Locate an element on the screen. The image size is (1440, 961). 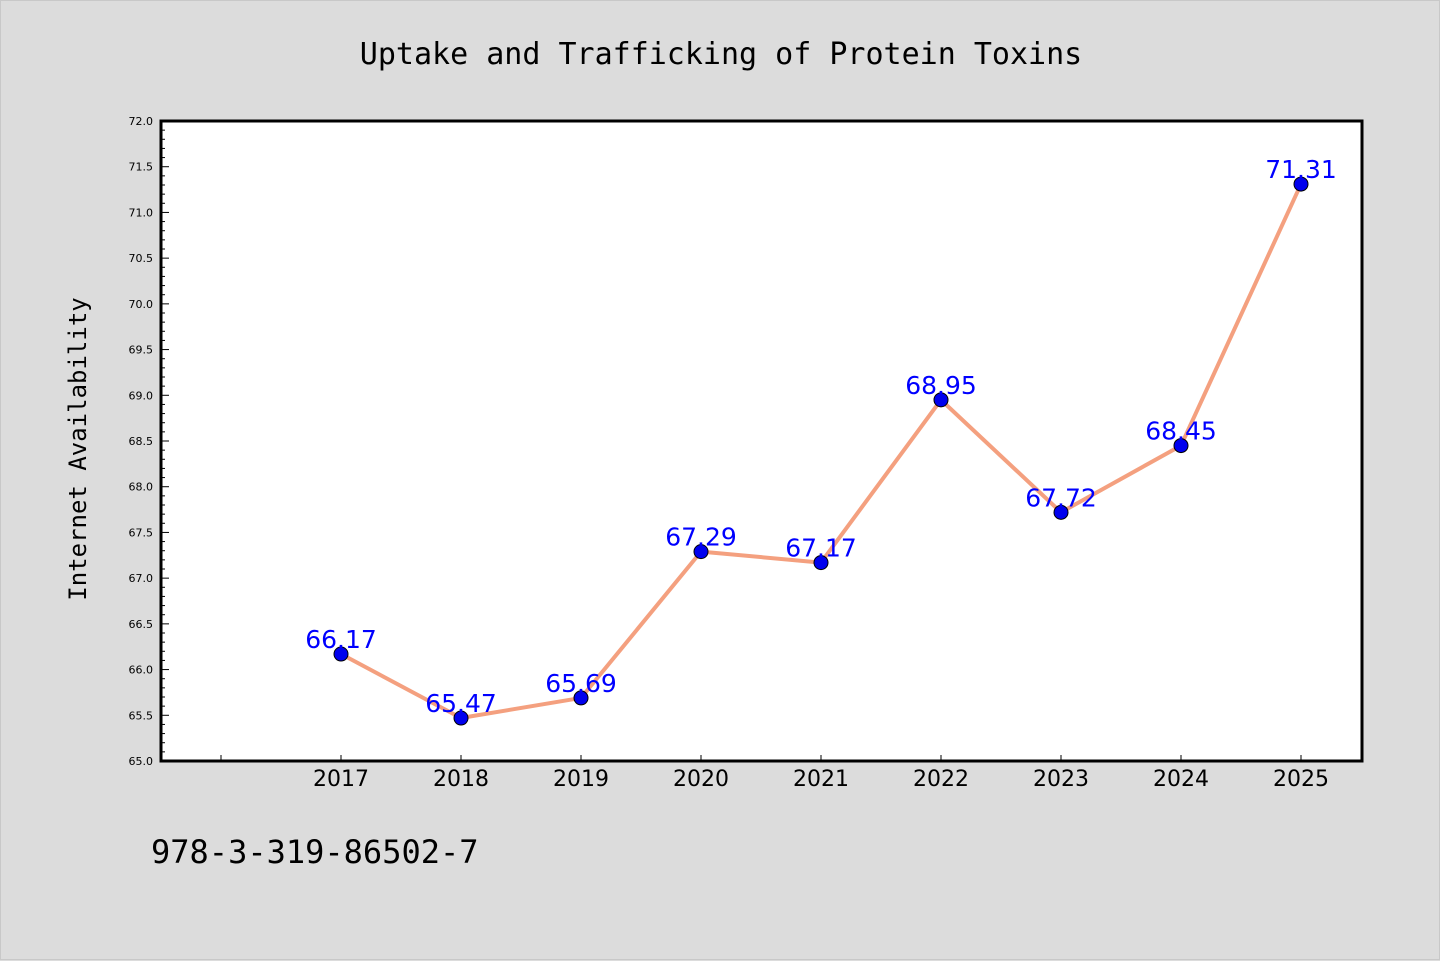
chart-title: Uptake and Trafficking of Protein Toxins is located at coordinates (721, 54).